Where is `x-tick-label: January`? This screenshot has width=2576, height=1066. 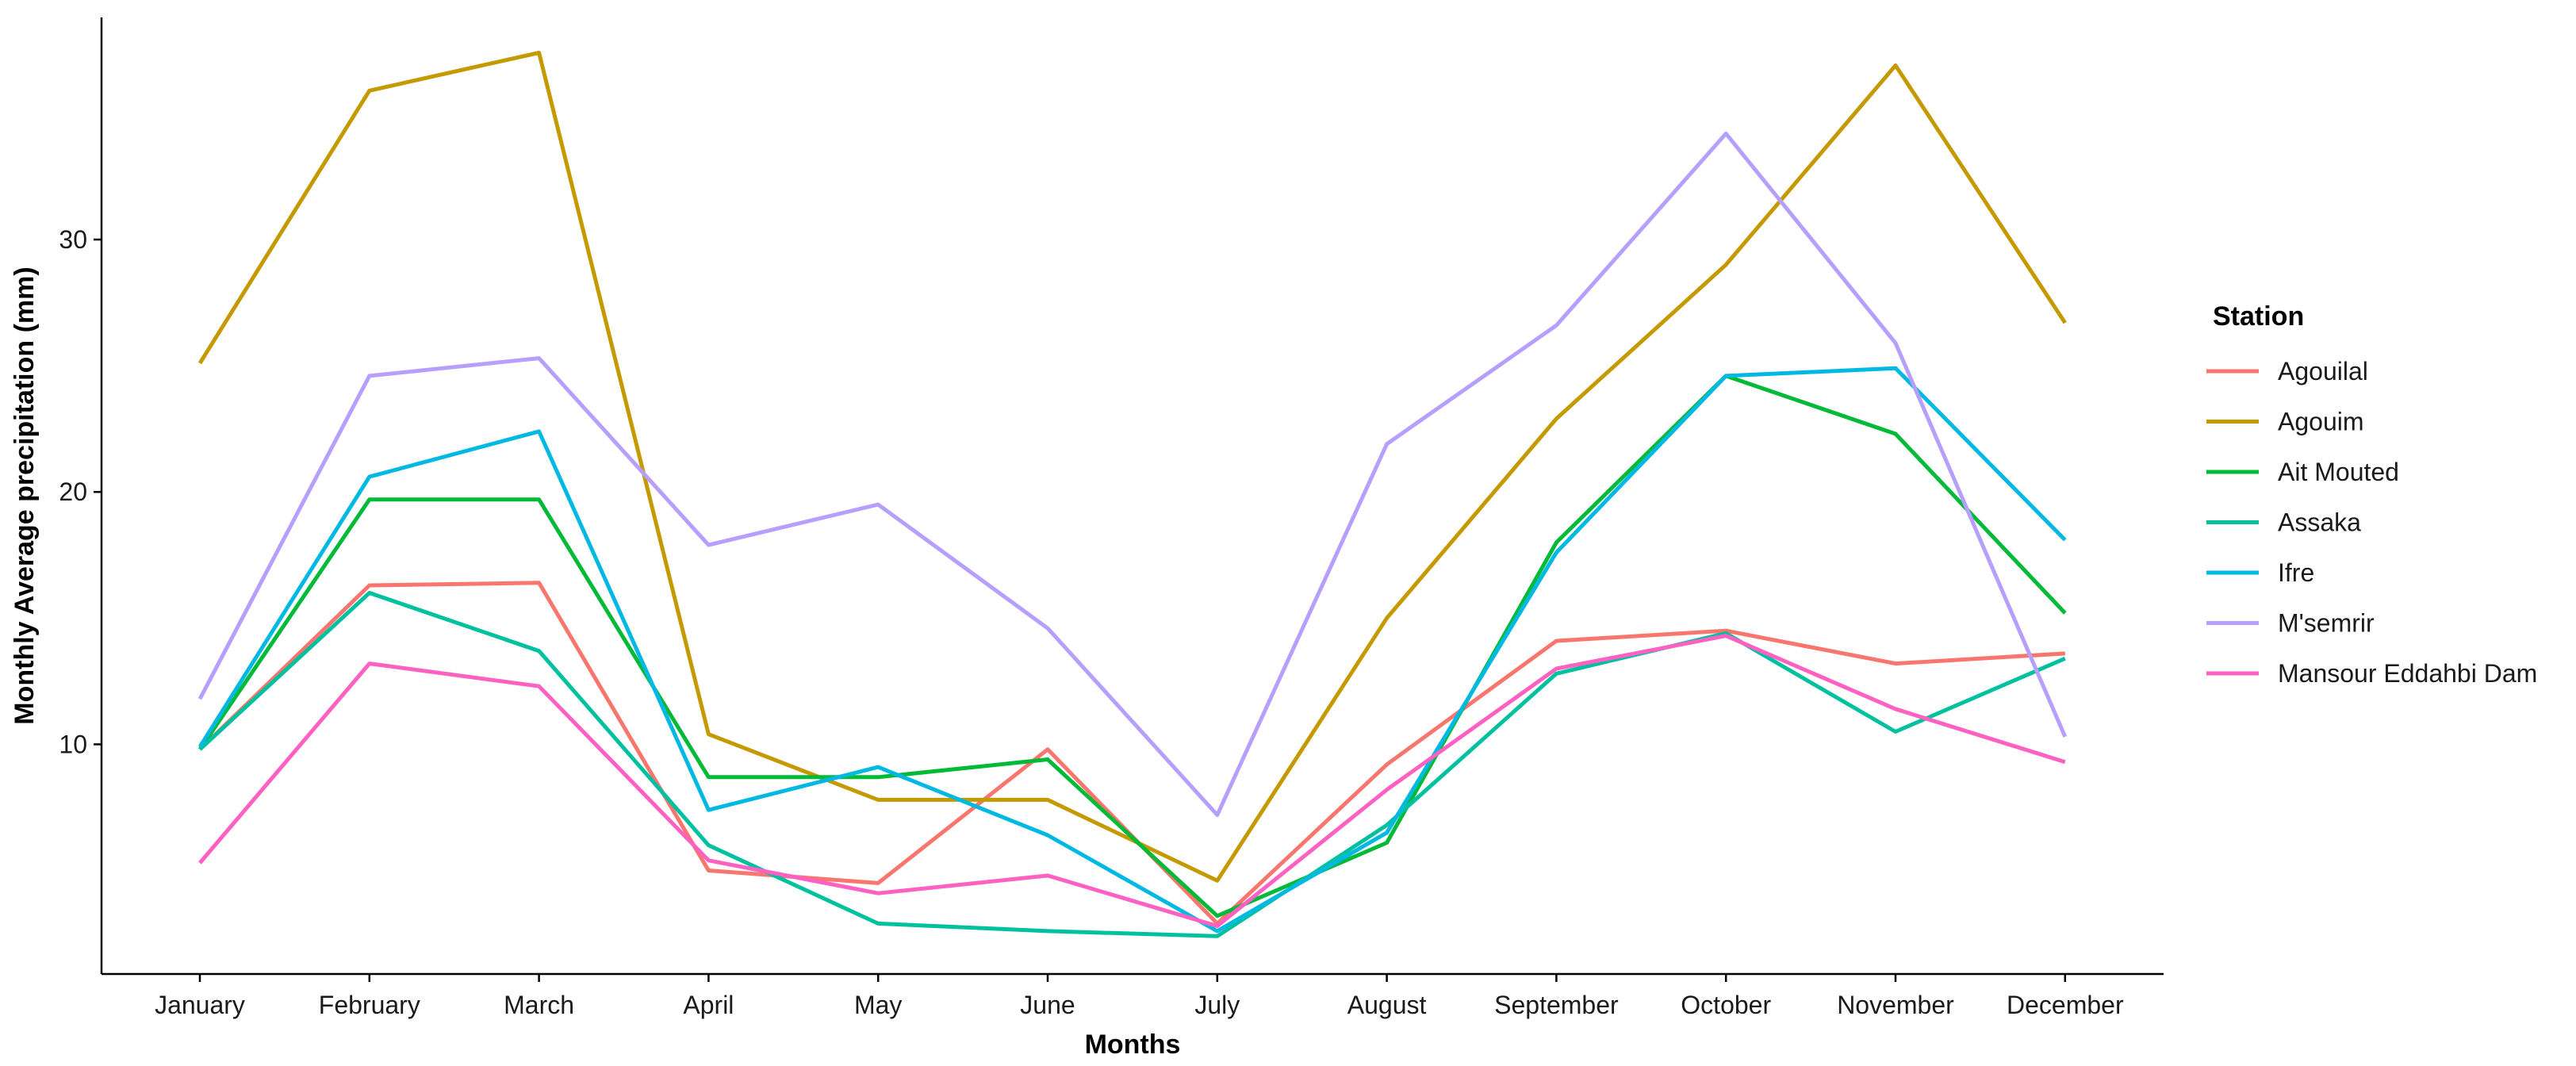
x-tick-label: January is located at coordinates (200, 1005).